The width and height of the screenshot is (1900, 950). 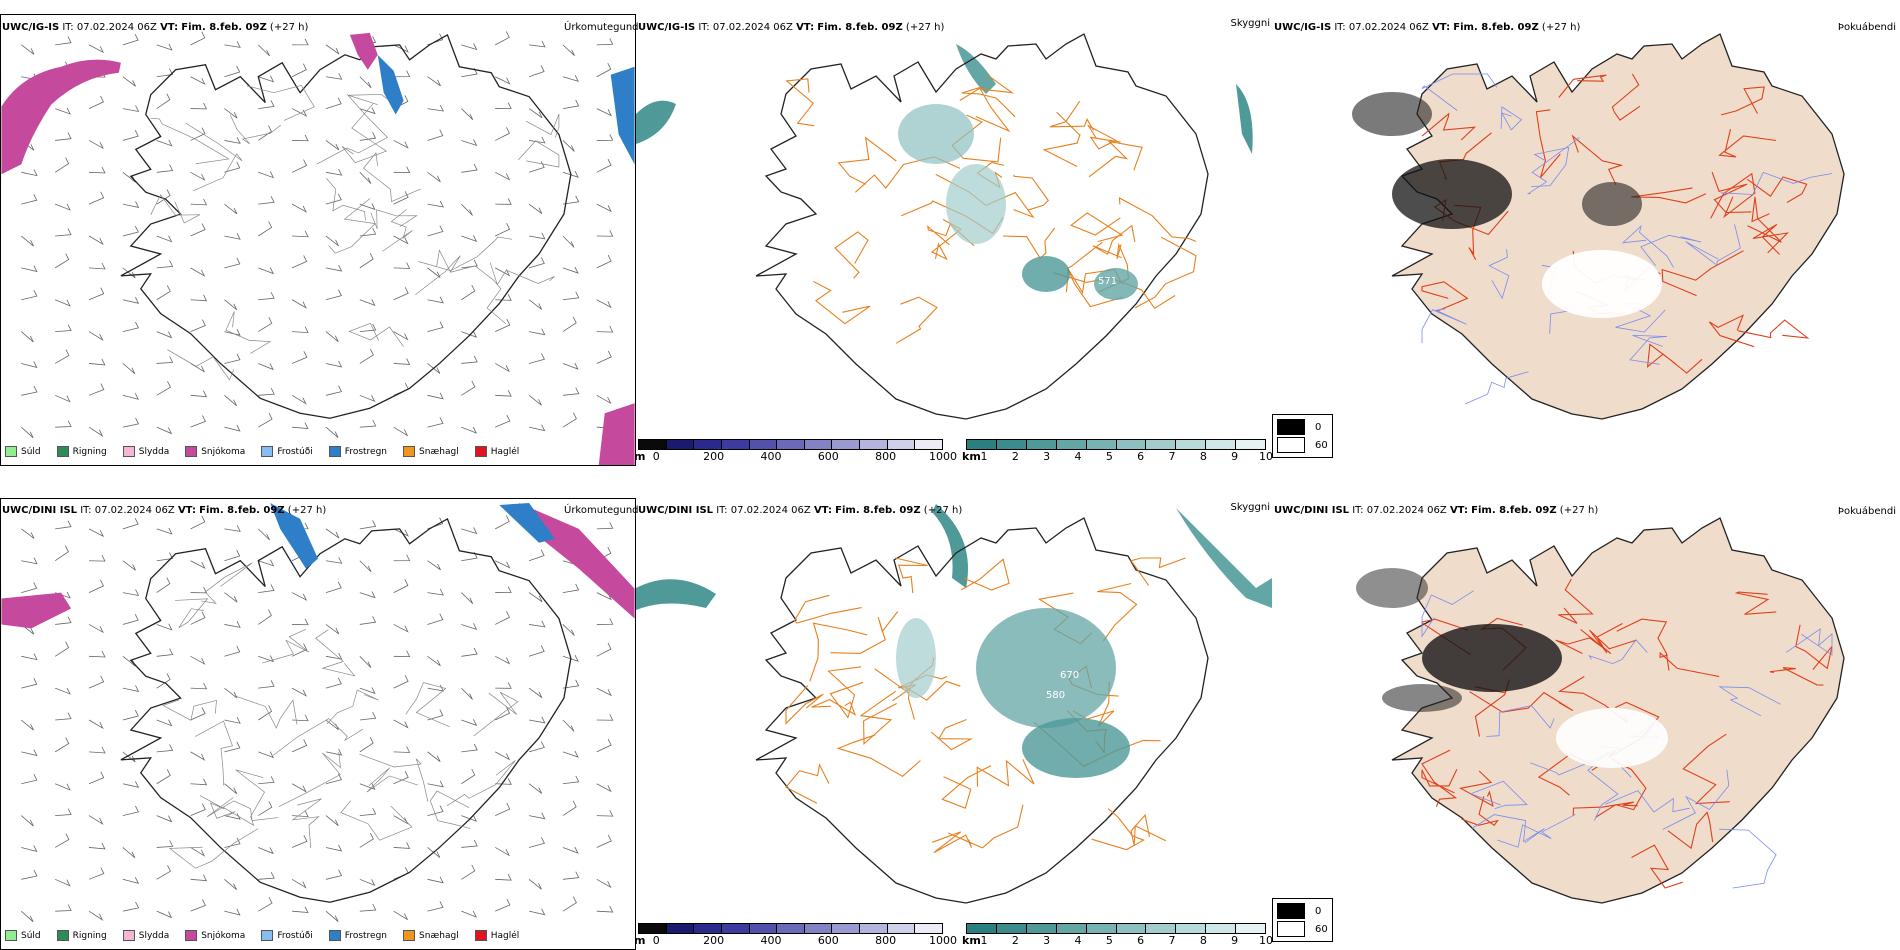 I want to click on fog-legend-swatch, so click(x=1291, y=911).